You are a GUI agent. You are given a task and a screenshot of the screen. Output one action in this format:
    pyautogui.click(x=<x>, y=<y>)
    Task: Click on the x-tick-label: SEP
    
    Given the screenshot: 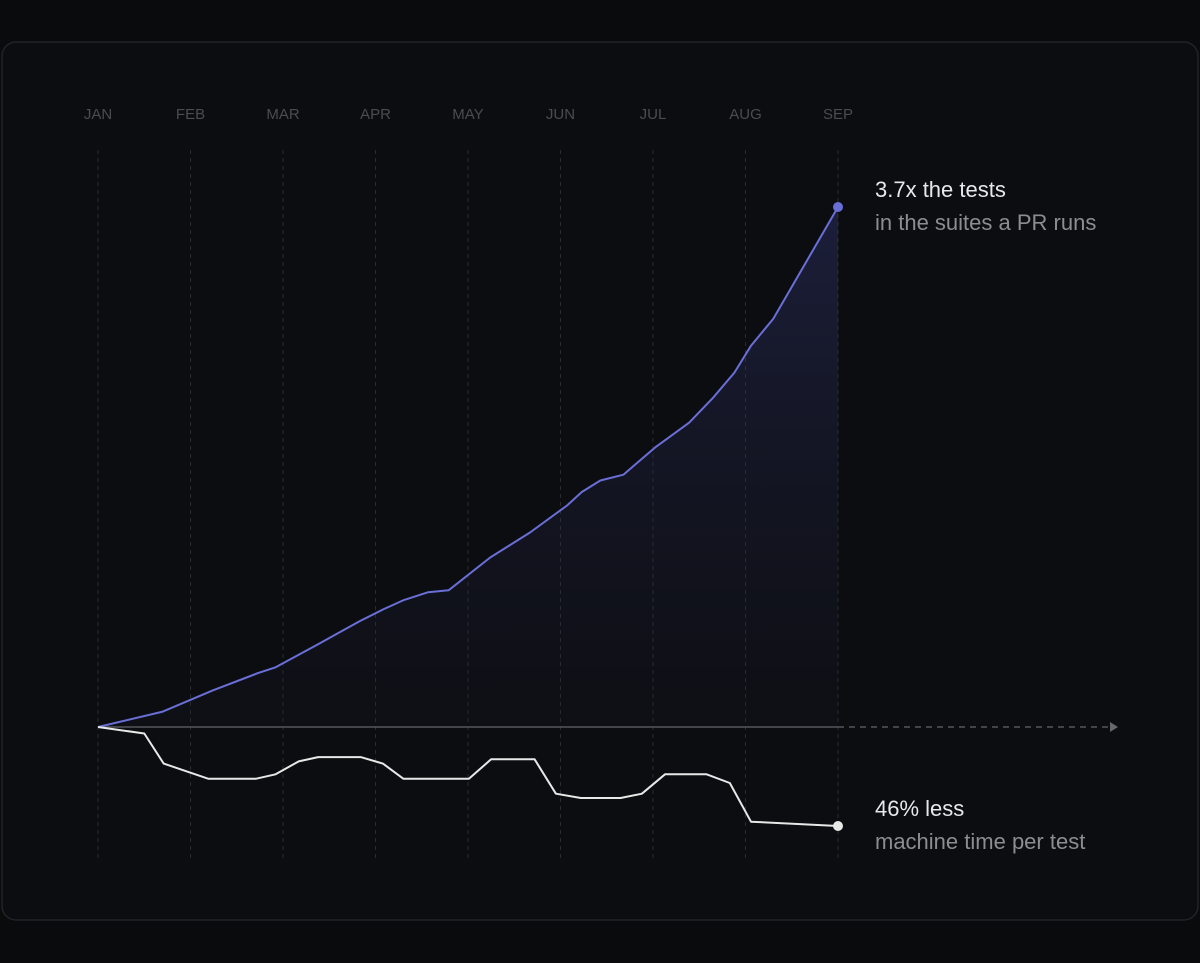 What is the action you would take?
    pyautogui.click(x=838, y=114)
    